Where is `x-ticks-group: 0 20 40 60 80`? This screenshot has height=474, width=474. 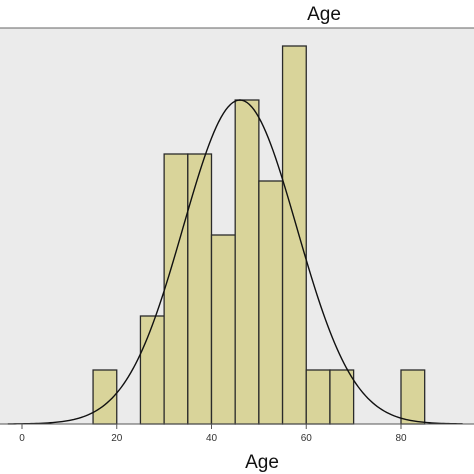
x-ticks-group: 0 20 40 60 80 is located at coordinates (213, 434).